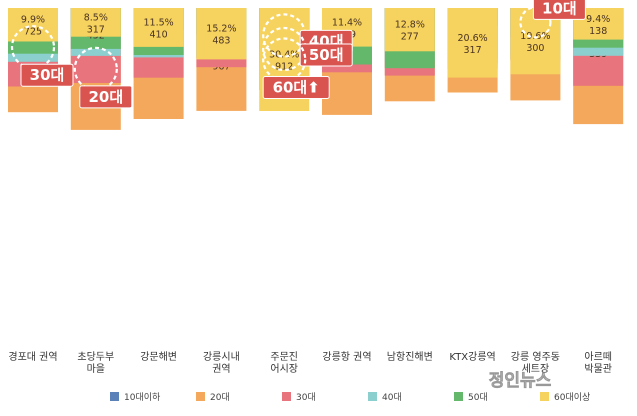 This screenshot has height=416, width=637. What do you see at coordinates (159, 35) in the screenshot?
I see `segment-count-label: 410` at bounding box center [159, 35].